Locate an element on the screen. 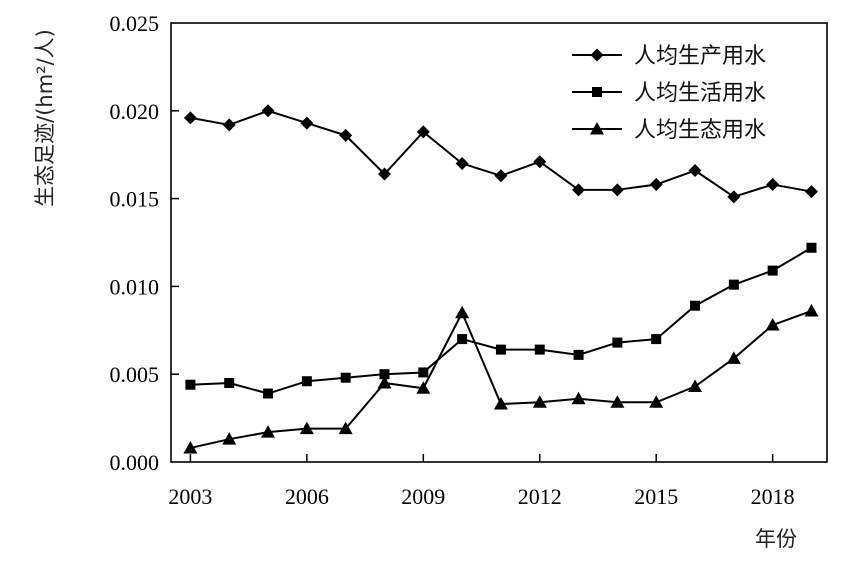 This screenshot has height=561, width=841. legend-marker-diamond is located at coordinates (597, 55).